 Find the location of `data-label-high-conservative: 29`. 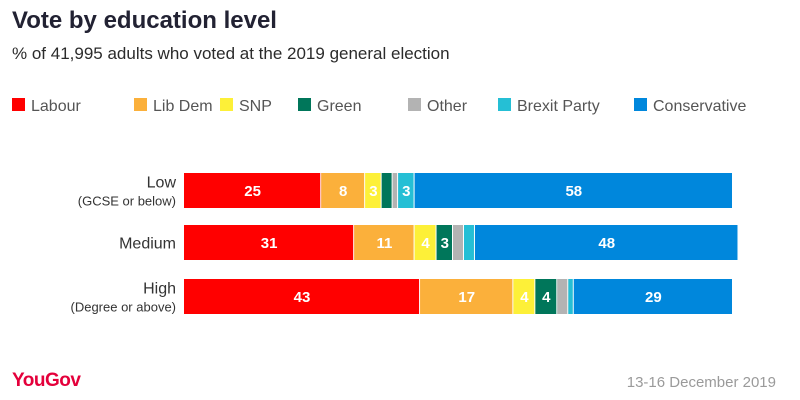

data-label-high-conservative: 29 is located at coordinates (653, 297).